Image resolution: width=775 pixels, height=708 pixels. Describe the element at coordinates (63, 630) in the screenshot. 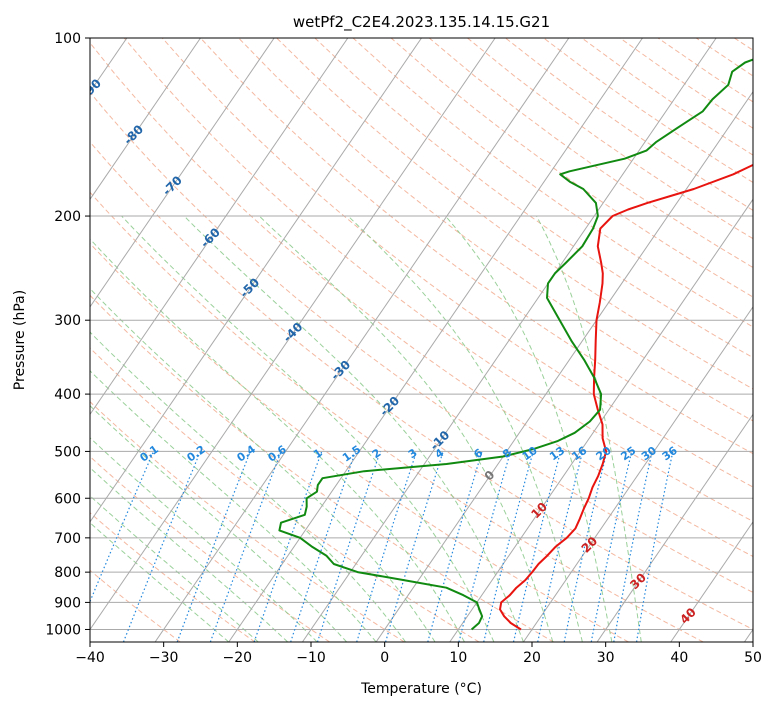

I see `y-tick-label: 1000` at that location.